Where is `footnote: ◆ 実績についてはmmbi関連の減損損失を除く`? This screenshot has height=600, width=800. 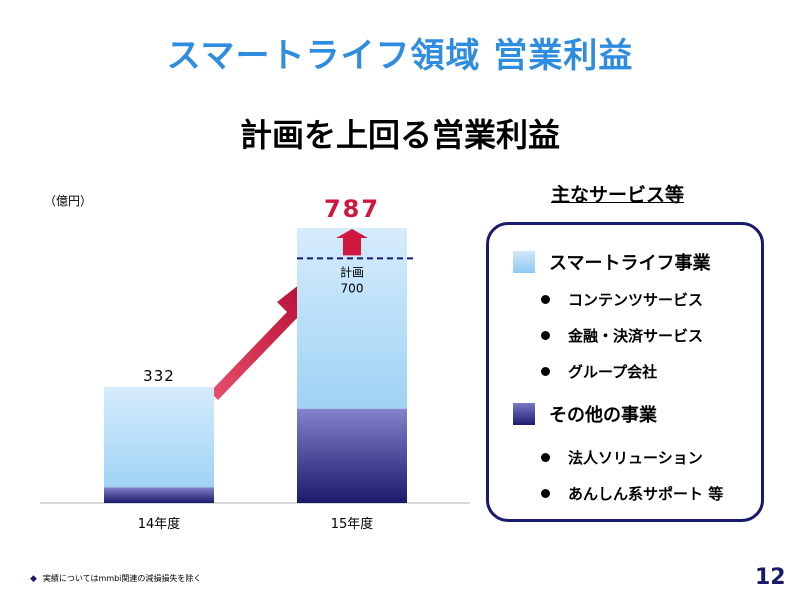 footnote: ◆ 実績についてはmmbi関連の減損損失を除く is located at coordinates (115, 578).